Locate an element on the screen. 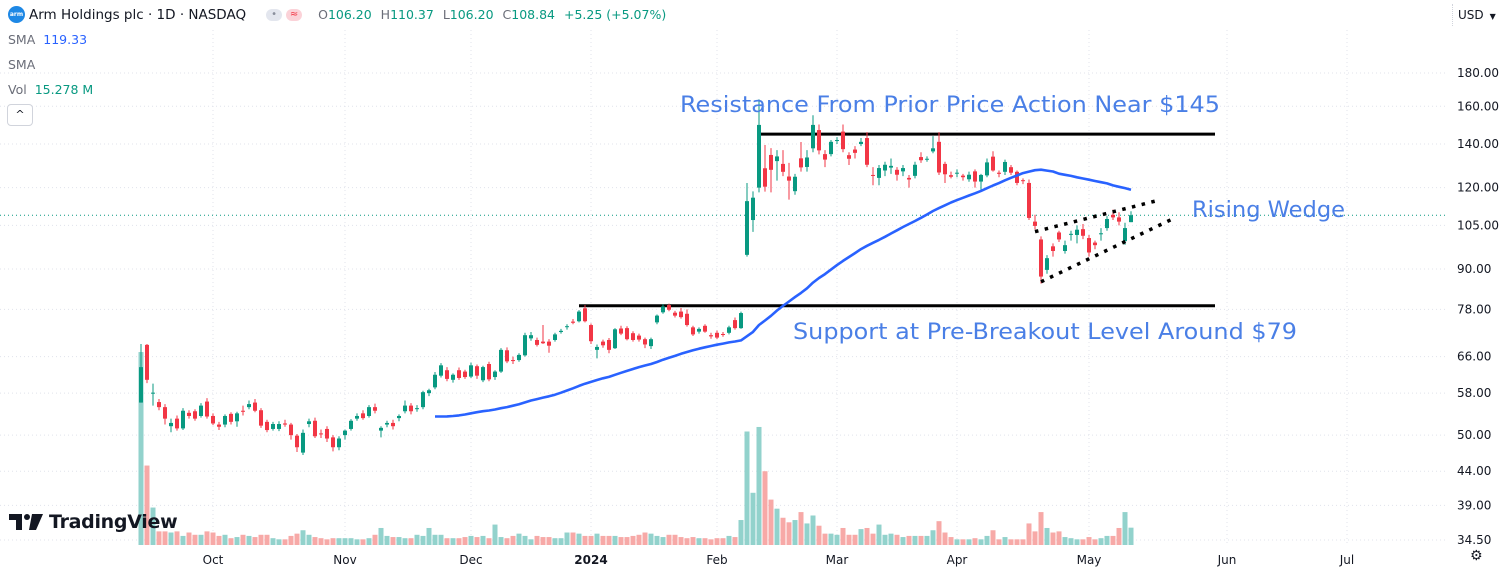 The image size is (1500, 570). time-axis: Oct Nov Dec 2024 Feb Mar Apr May Jun Jul is located at coordinates (779, 560).